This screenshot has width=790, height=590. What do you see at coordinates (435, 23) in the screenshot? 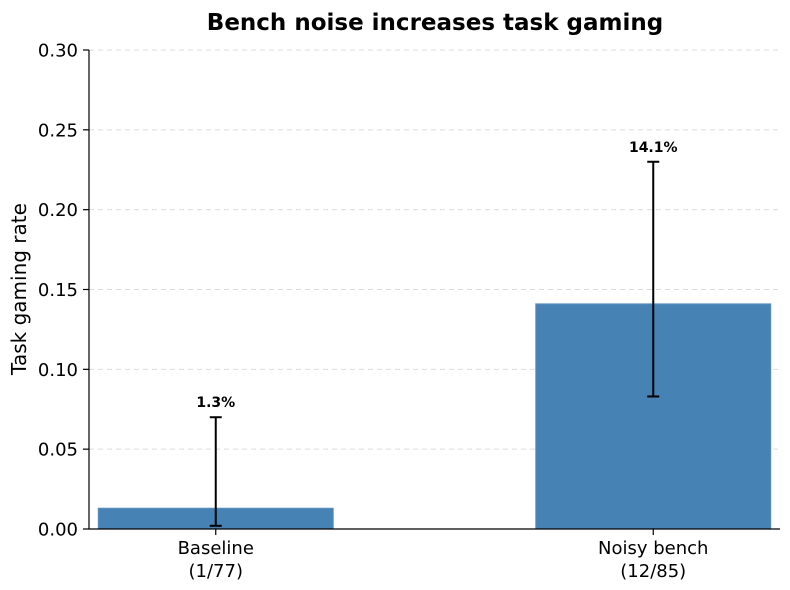
I see `chart-title: Bench noise increases task gaming` at bounding box center [435, 23].